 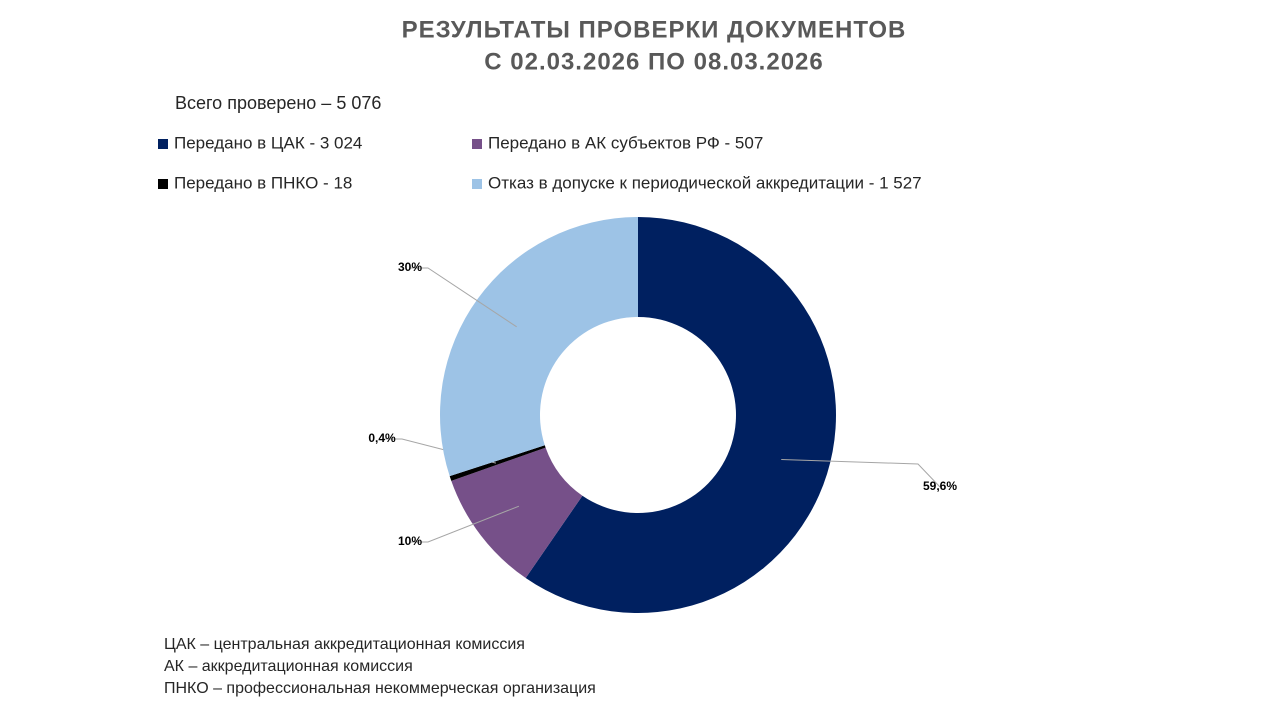 I want to click on total-label: Всего проверено – 5 076, so click(x=278, y=103).